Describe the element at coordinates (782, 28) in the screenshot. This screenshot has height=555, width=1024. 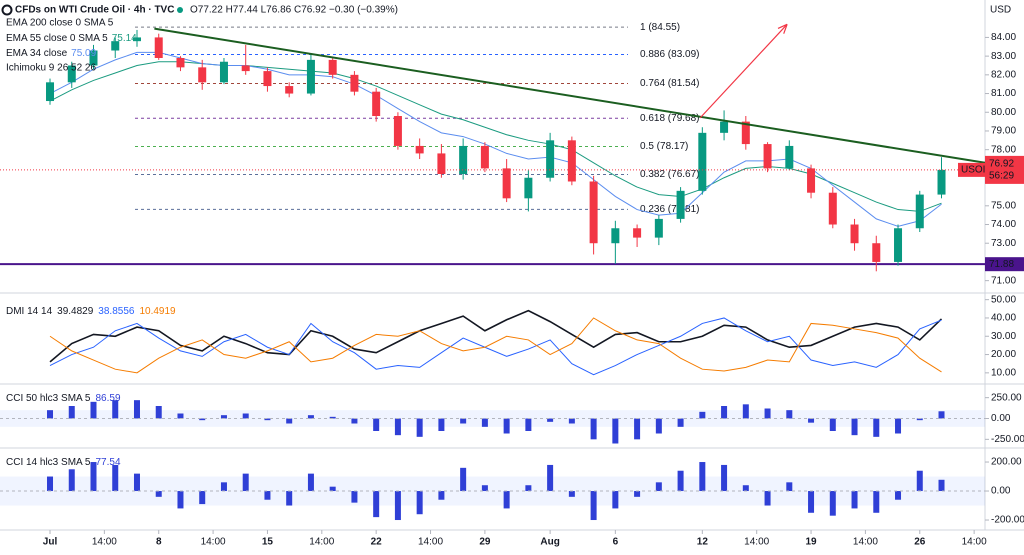
I see `arrow-head` at that location.